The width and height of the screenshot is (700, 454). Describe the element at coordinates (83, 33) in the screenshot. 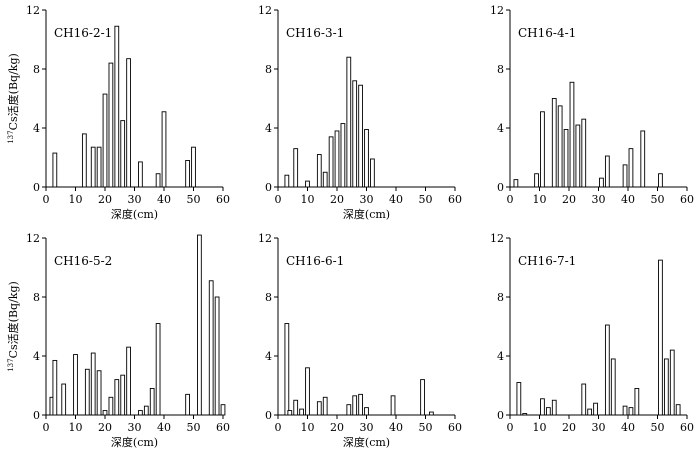

I see `panel-title: CH16-2-1` at that location.